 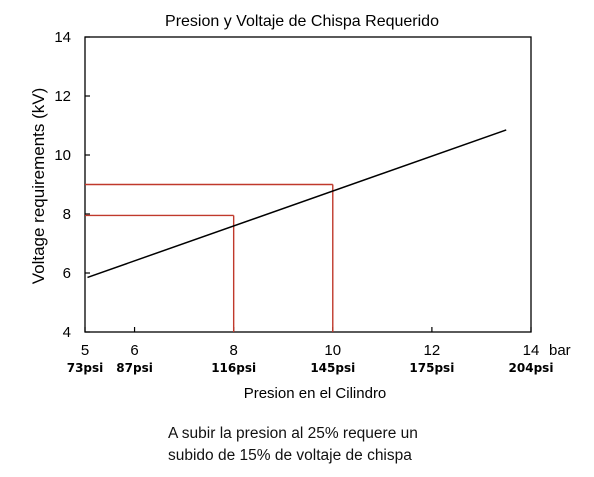 I want to click on y-tick-label: 4, so click(x=67, y=332).